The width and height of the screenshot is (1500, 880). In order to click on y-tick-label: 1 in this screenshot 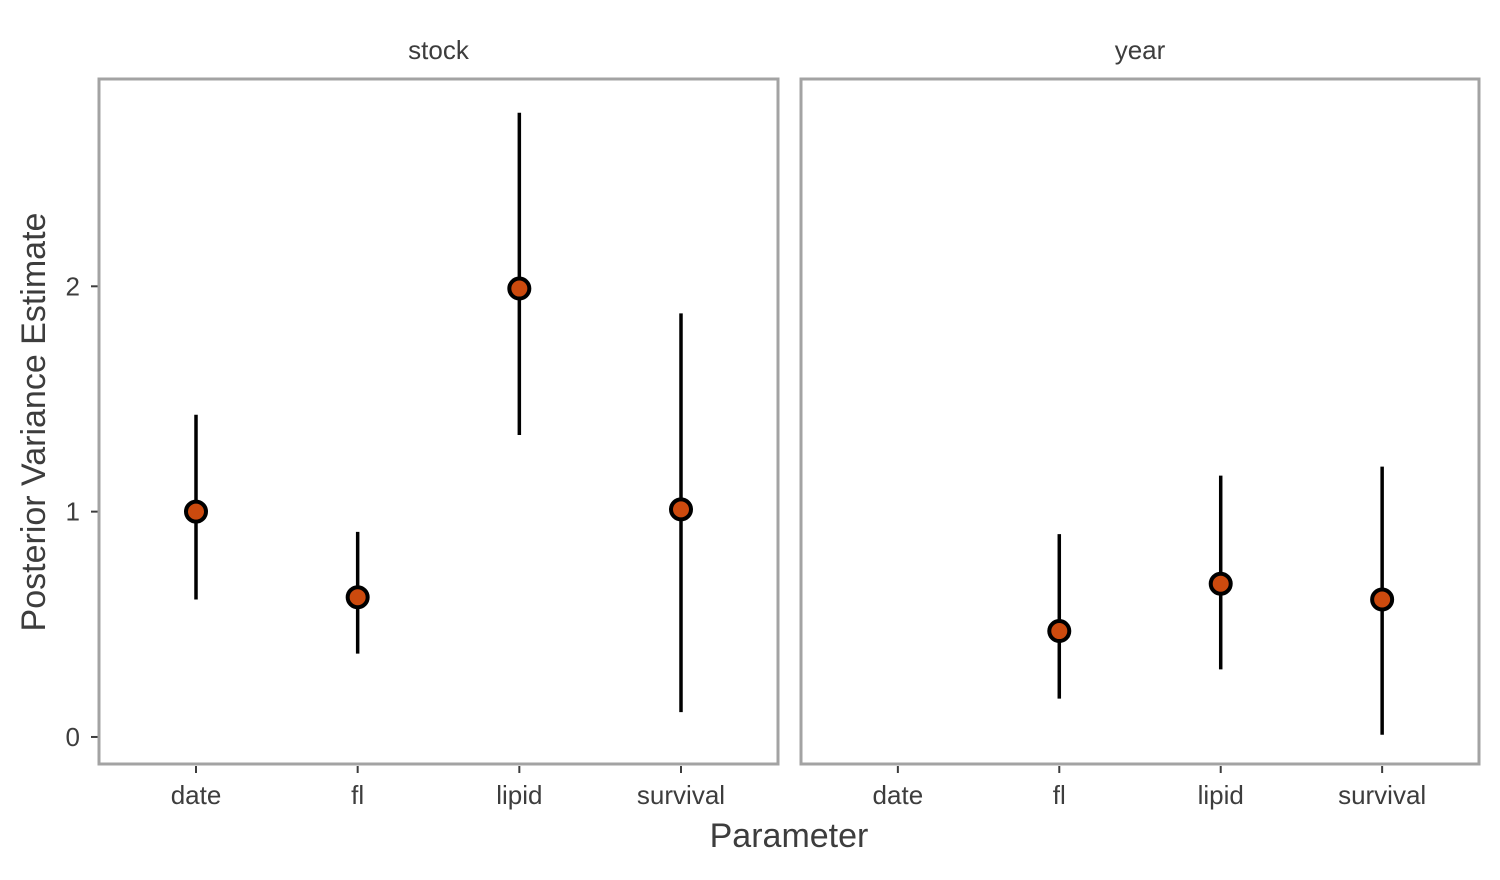, I will do `click(73, 512)`.